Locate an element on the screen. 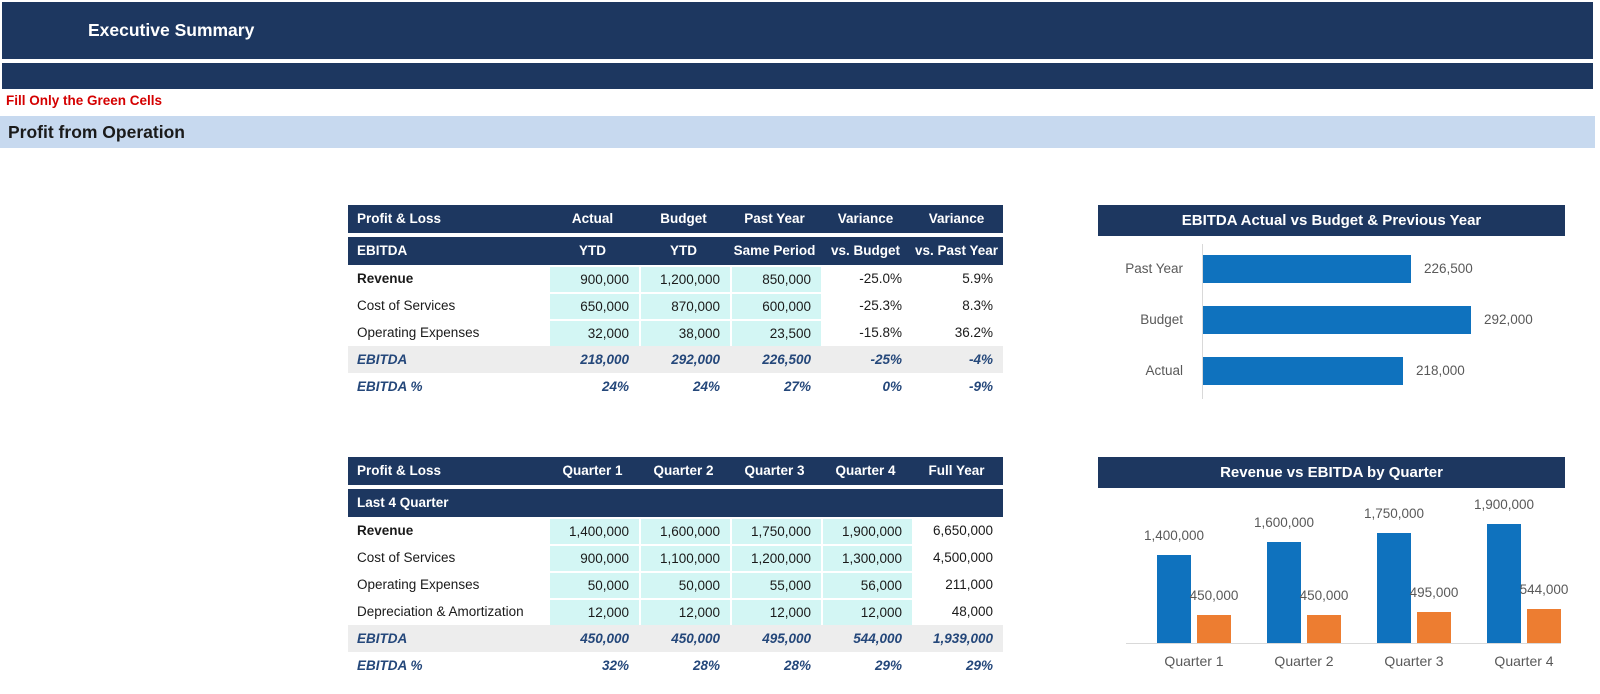 The image size is (1600, 694). calc-cell: 6,650,000 is located at coordinates (962, 530).